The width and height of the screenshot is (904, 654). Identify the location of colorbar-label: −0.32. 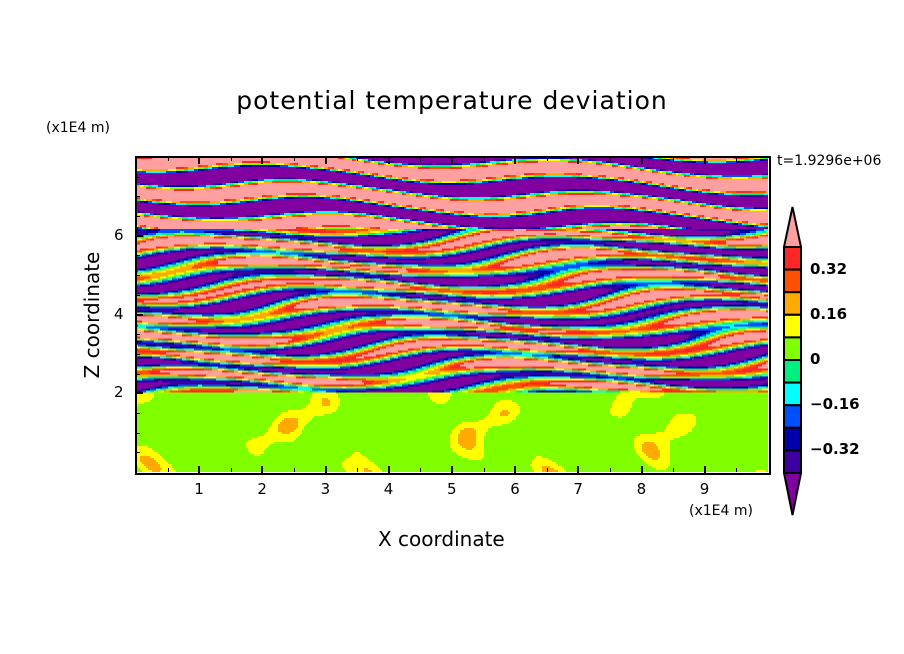
(835, 449).